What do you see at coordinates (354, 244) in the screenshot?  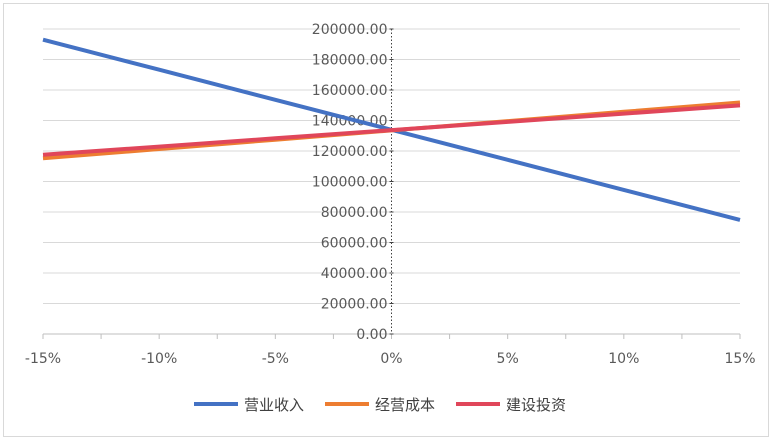 I see `y-tick-label: 60000.00` at bounding box center [354, 244].